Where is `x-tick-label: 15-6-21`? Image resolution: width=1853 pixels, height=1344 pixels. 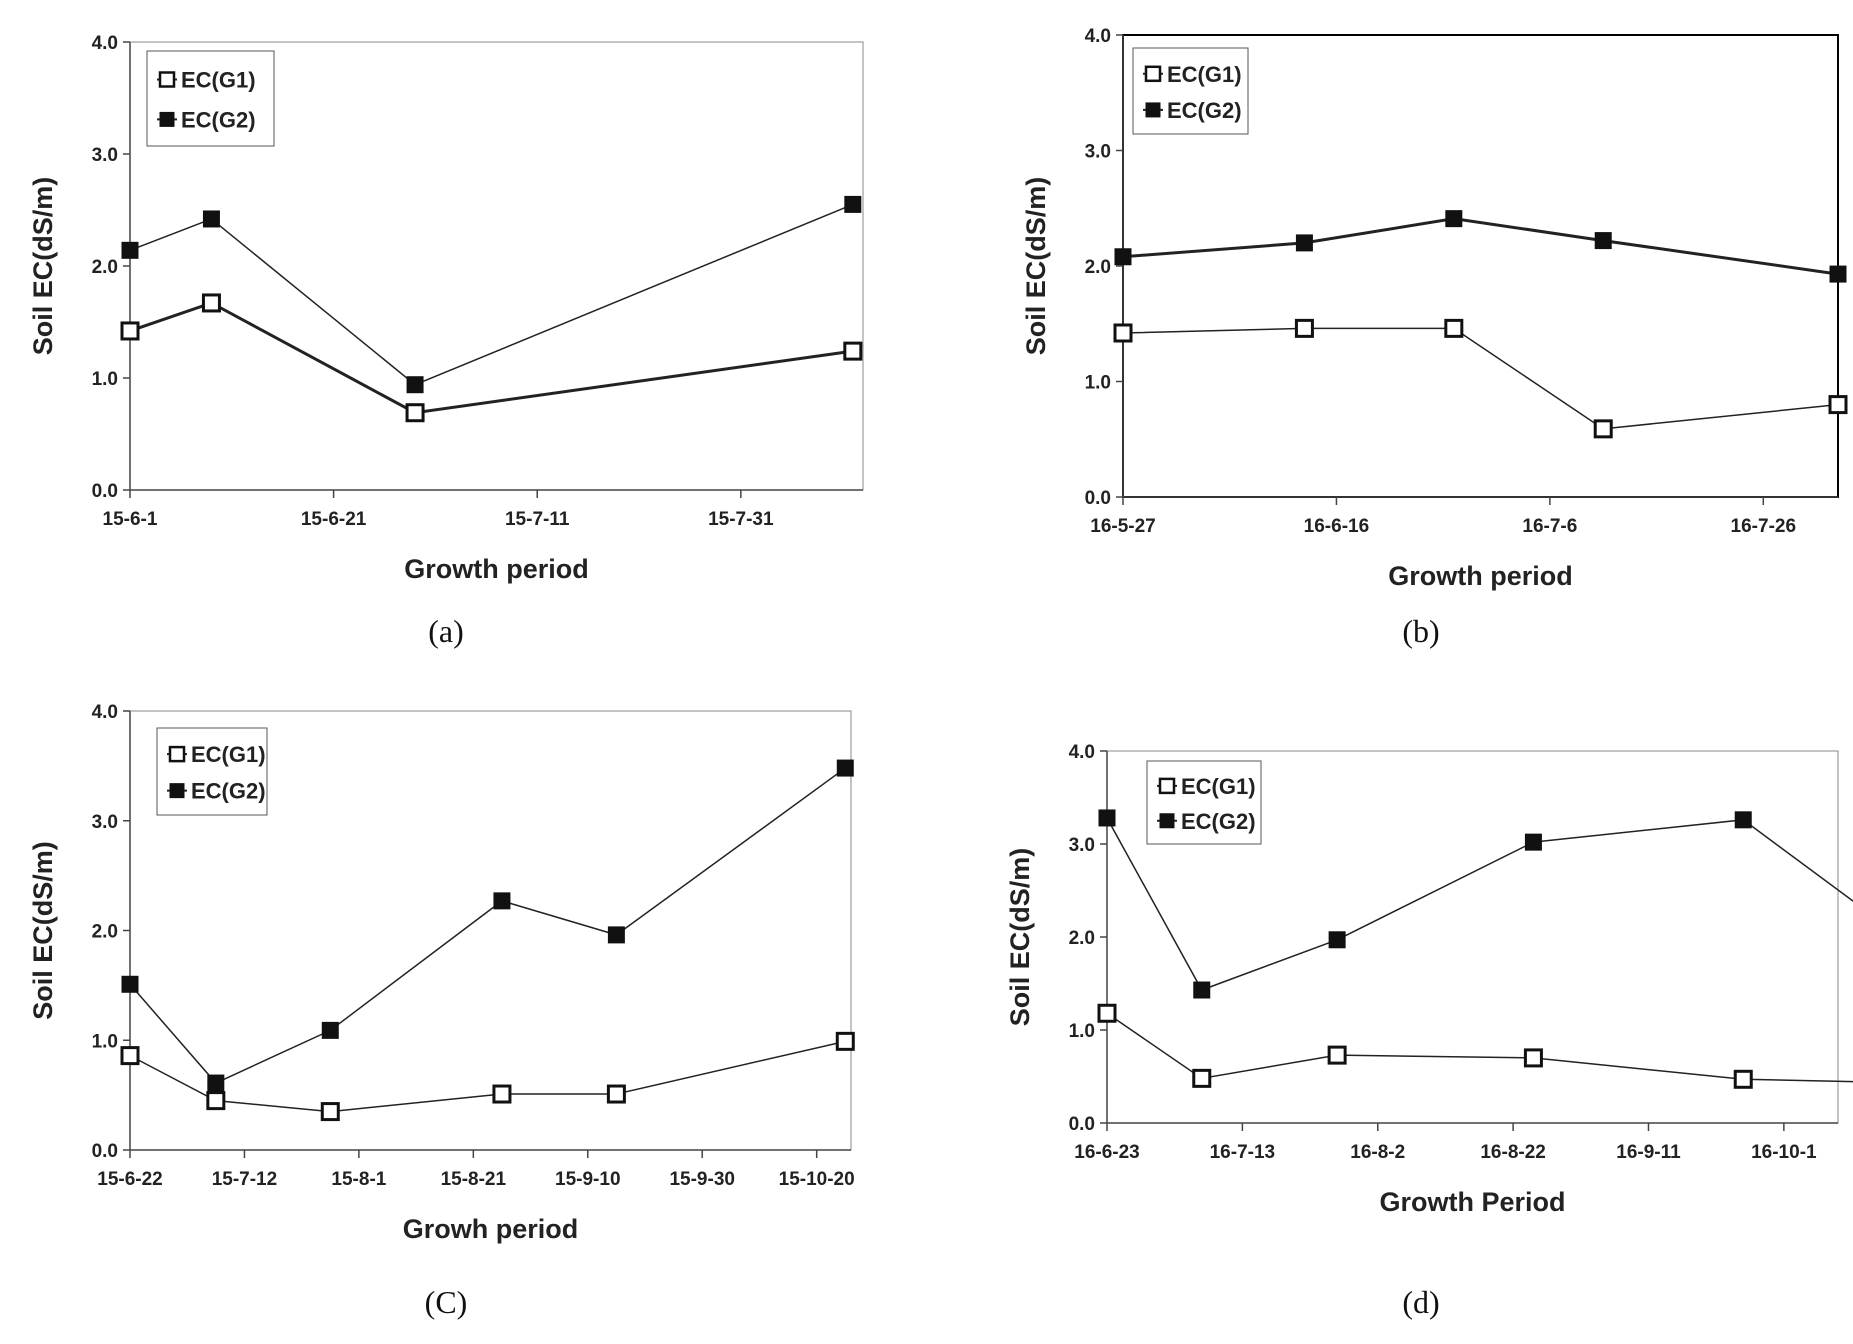 x-tick-label: 15-6-21 is located at coordinates (334, 519).